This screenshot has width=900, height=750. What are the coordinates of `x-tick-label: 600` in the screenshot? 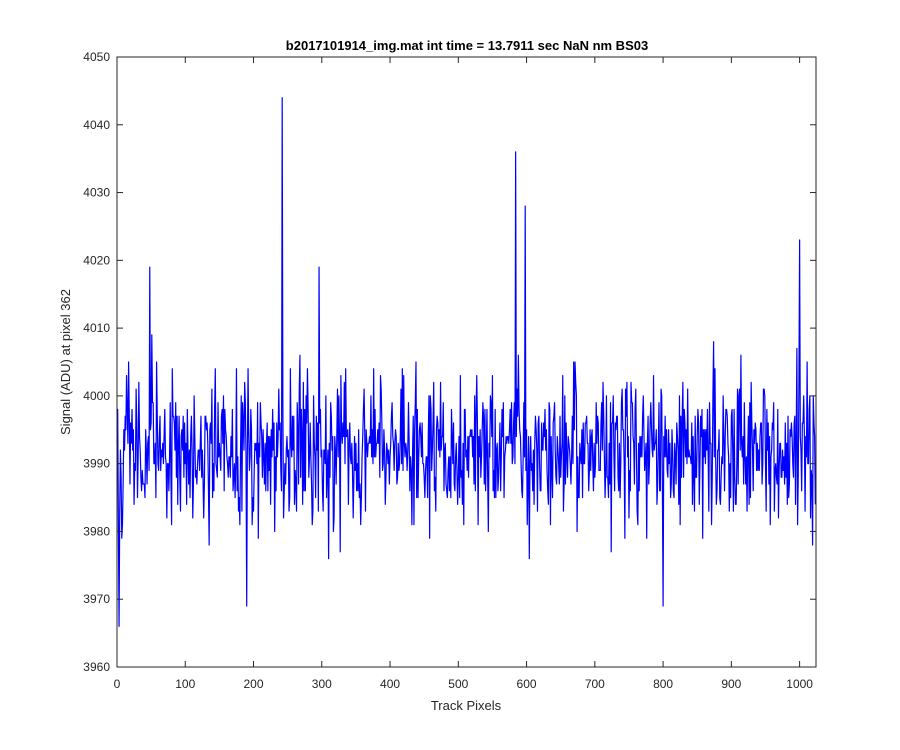 It's located at (527, 684).